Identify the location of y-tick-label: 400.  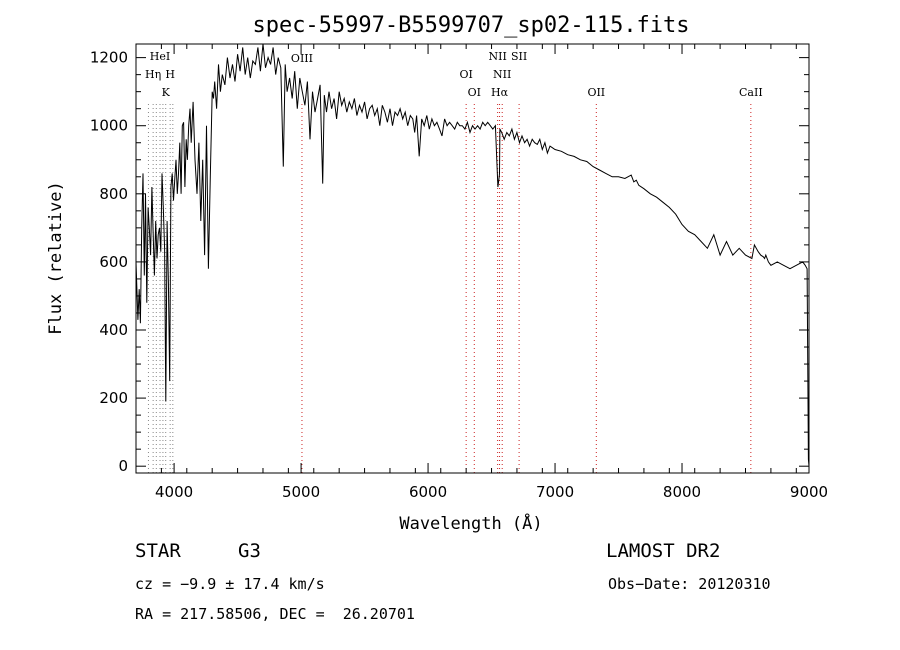
(113, 330).